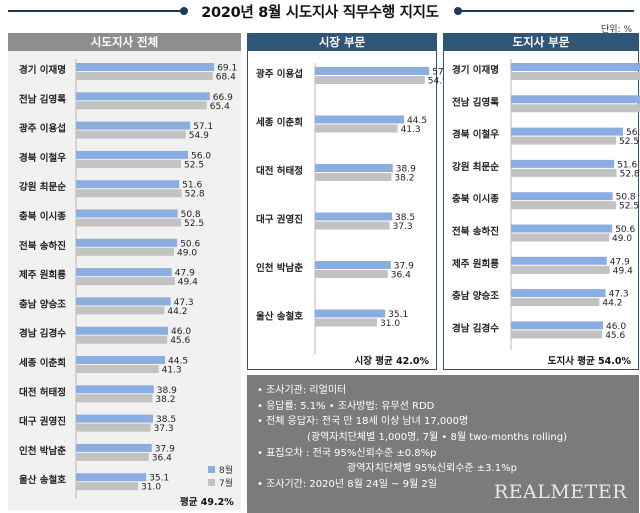 This screenshot has height=513, width=640. What do you see at coordinates (177, 312) in the screenshot?
I see `value-label-jul: 44.2` at bounding box center [177, 312].